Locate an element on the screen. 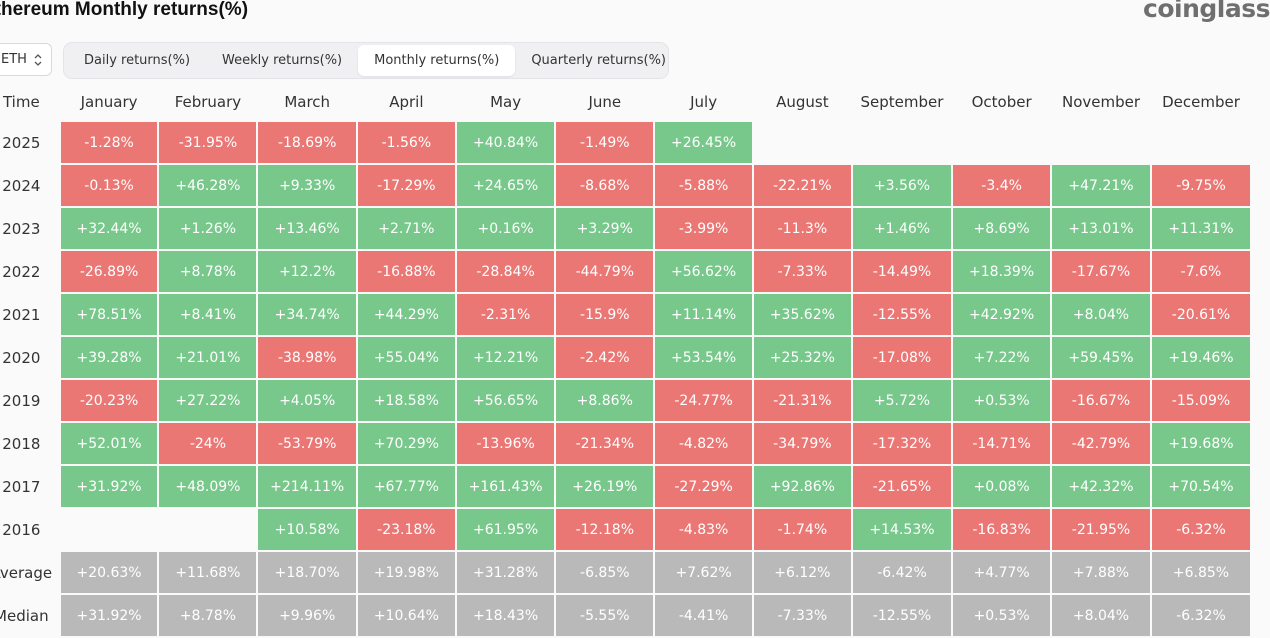  row-label: 2021 is located at coordinates (21, 314).